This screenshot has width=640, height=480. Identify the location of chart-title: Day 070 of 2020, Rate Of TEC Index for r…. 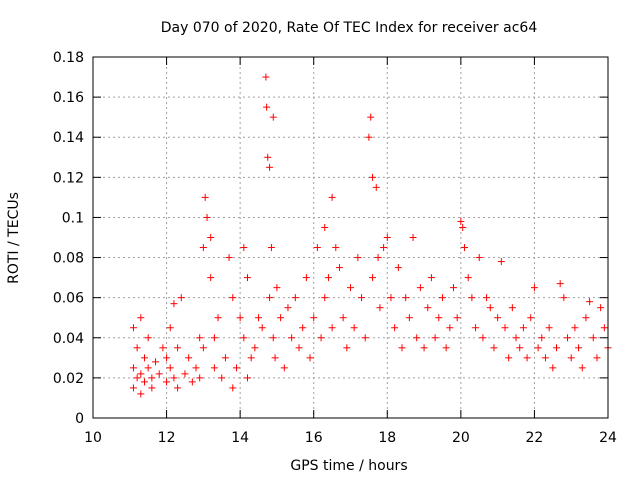
(349, 28).